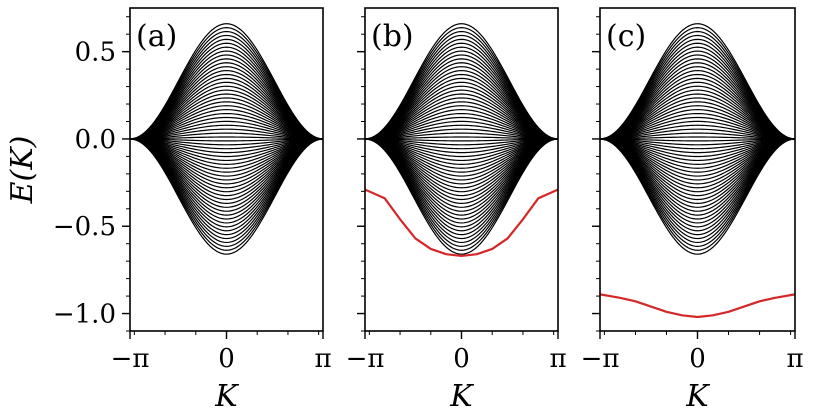 This screenshot has width=830, height=420. I want to click on y-tick-label: −0.5, so click(84, 227).